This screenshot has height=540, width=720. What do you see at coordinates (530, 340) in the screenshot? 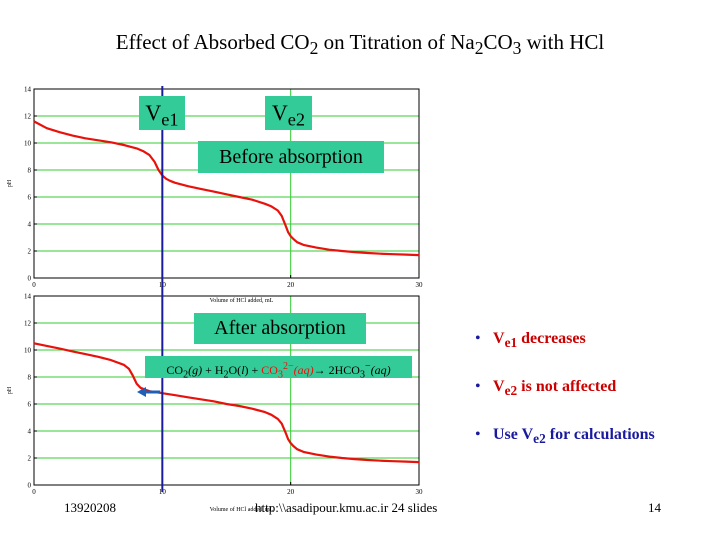
I see `bullet-ve1-decreases: • Ve1 decreases` at bounding box center [530, 340].